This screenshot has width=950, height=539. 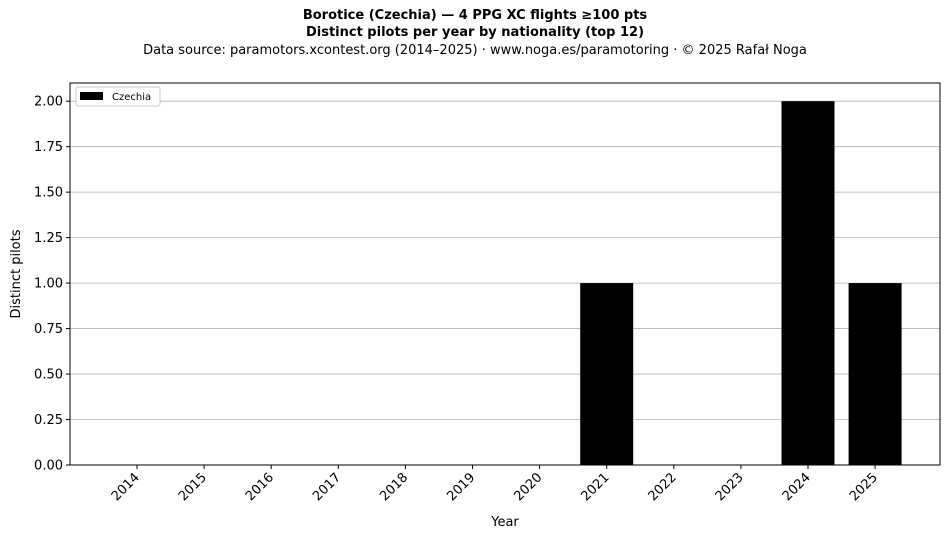 What do you see at coordinates (48, 284) in the screenshot?
I see `y-tick-label: 1.00` at bounding box center [48, 284].